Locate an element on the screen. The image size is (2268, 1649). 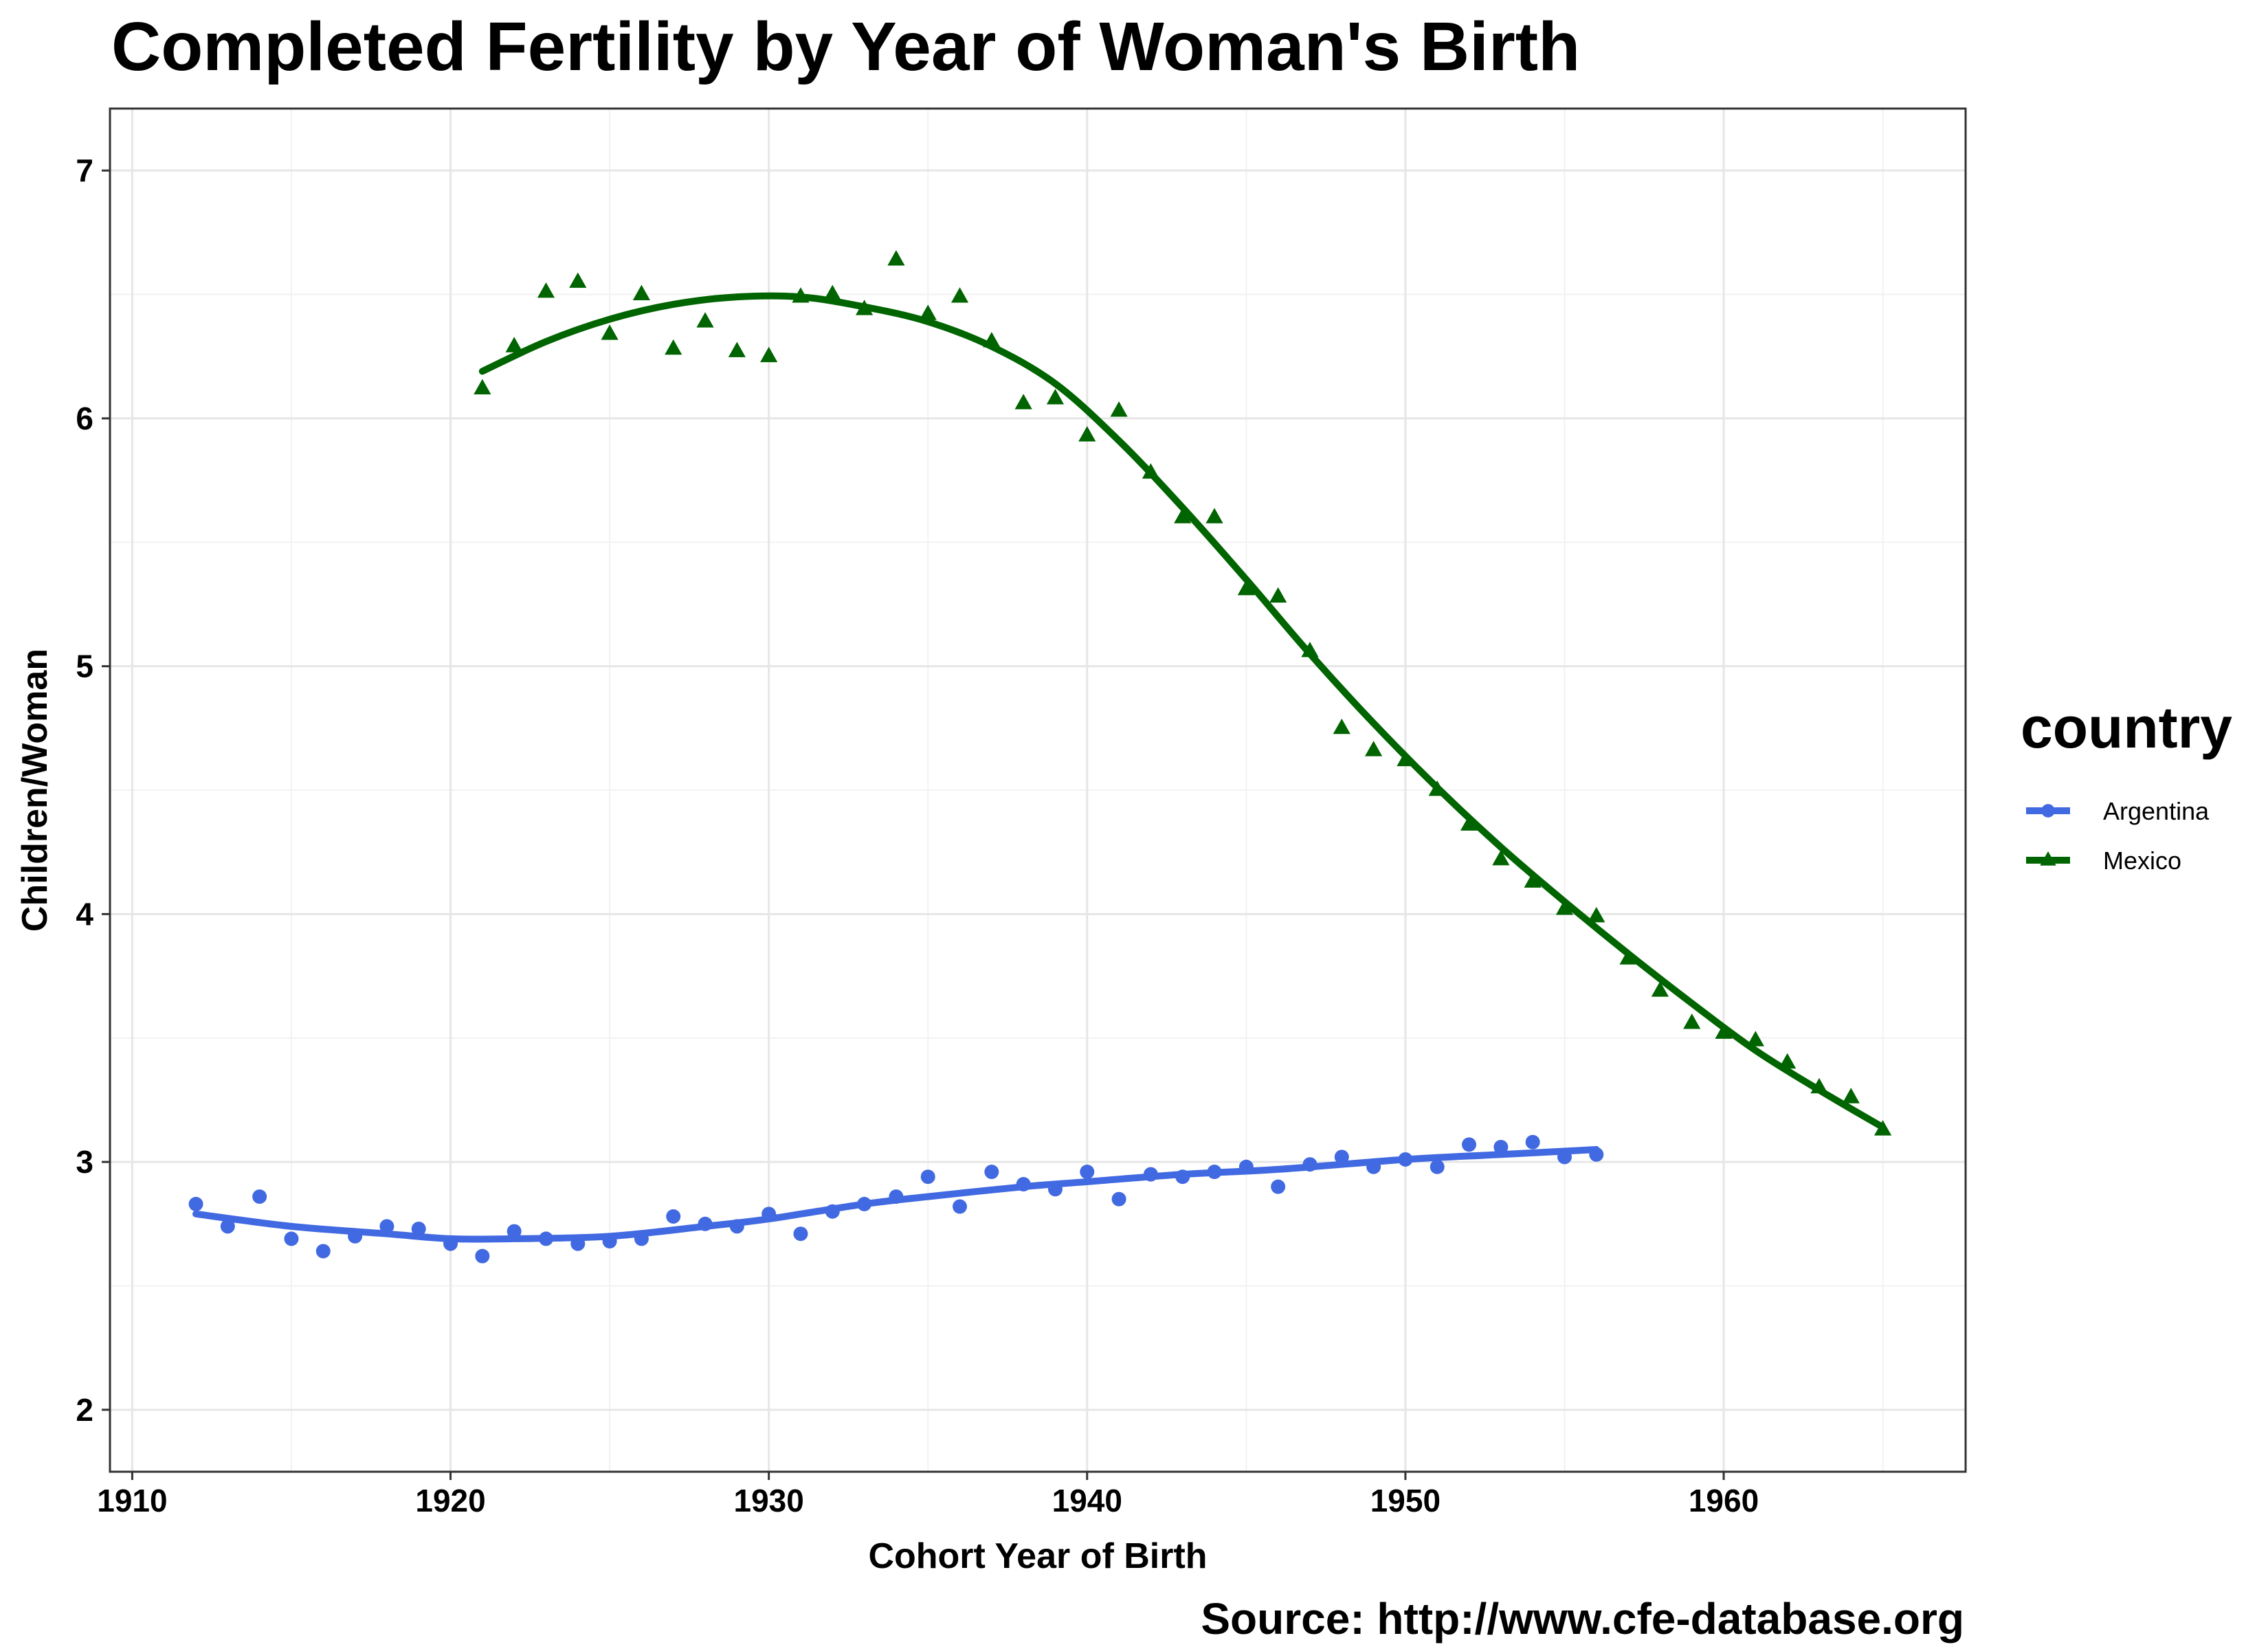
y-axis-title: Children/Woman is located at coordinates (35, 790).